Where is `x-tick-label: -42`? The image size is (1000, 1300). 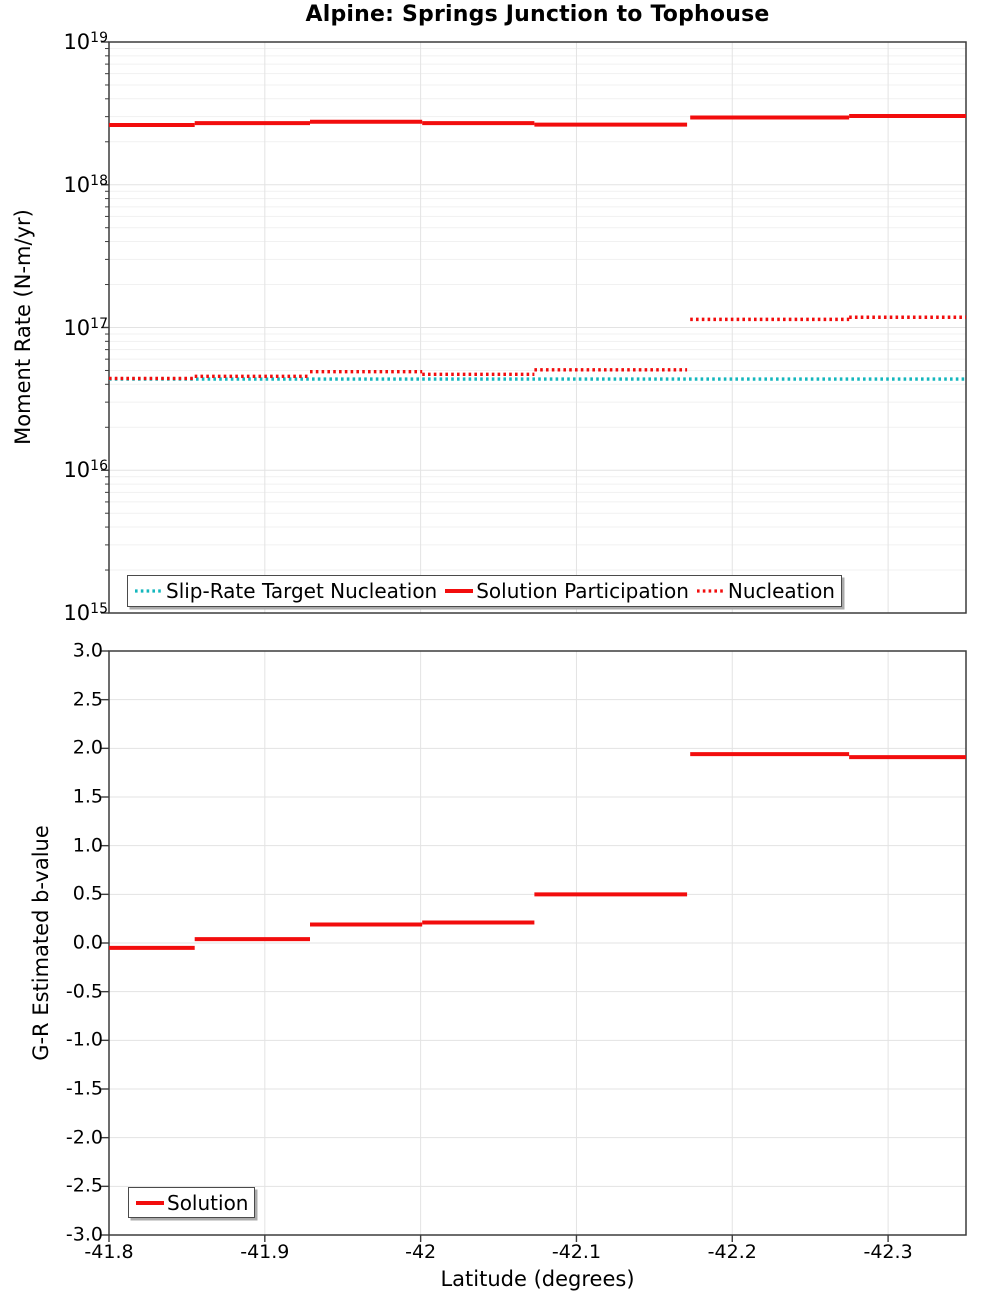
x-tick-label: -42 is located at coordinates (421, 1252).